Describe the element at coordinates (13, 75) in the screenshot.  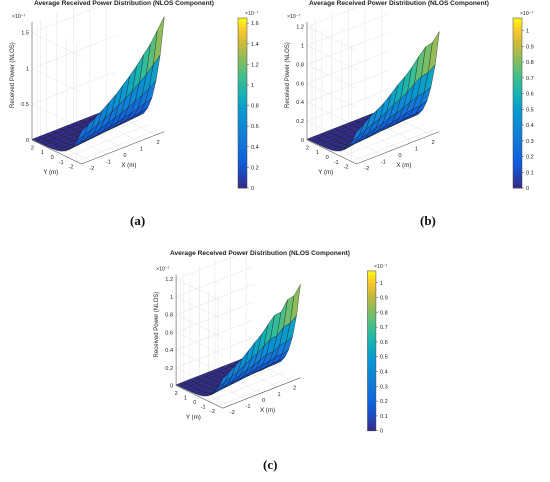
I see `z-axis-label: Received Power (NLOS)` at that location.